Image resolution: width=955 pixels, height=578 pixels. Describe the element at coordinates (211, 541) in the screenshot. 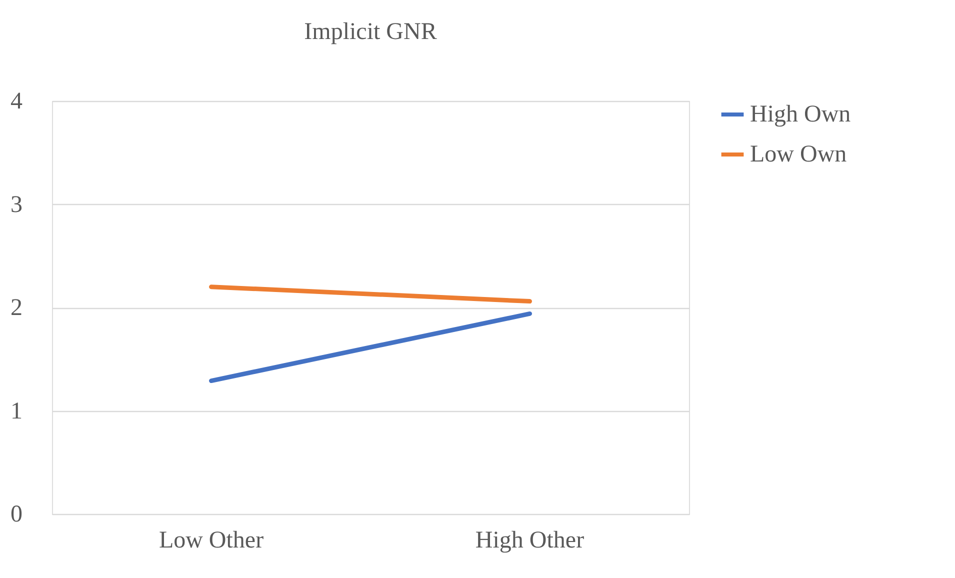

I see `x-tick-label: Low Other` at that location.